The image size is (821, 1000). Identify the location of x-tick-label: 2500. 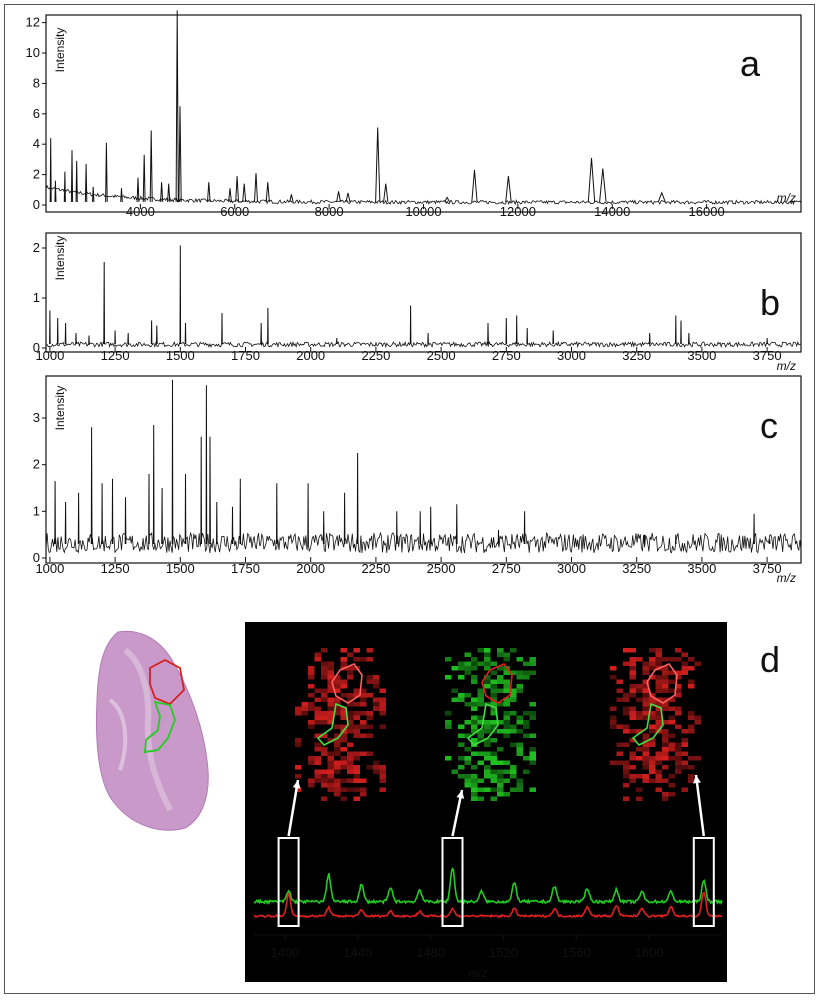
(441, 355).